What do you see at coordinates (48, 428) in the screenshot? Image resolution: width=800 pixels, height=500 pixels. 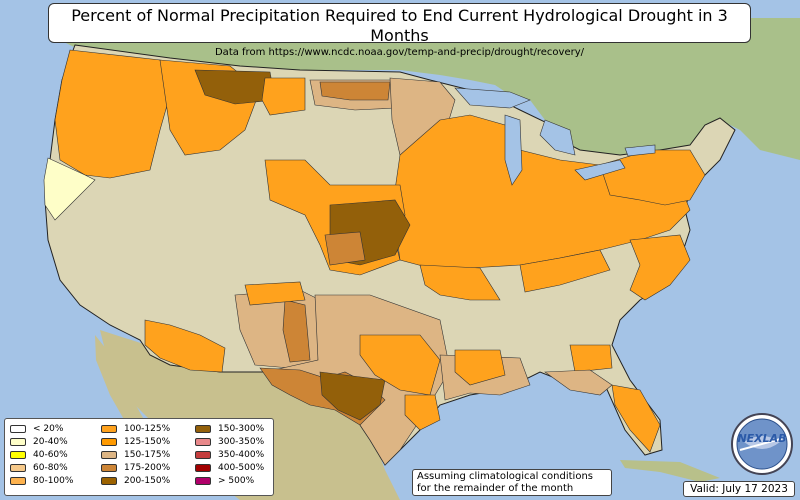 I see `legend-label: < 20%` at bounding box center [48, 428].